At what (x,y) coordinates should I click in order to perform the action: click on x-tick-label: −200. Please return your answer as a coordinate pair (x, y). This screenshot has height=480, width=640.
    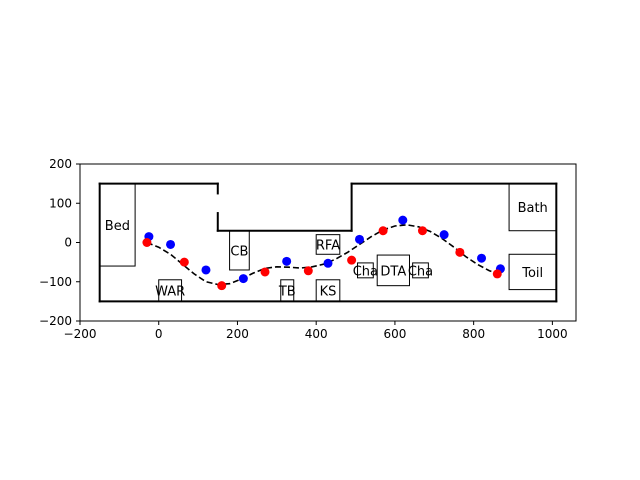
    Looking at the image, I should click on (80, 334).